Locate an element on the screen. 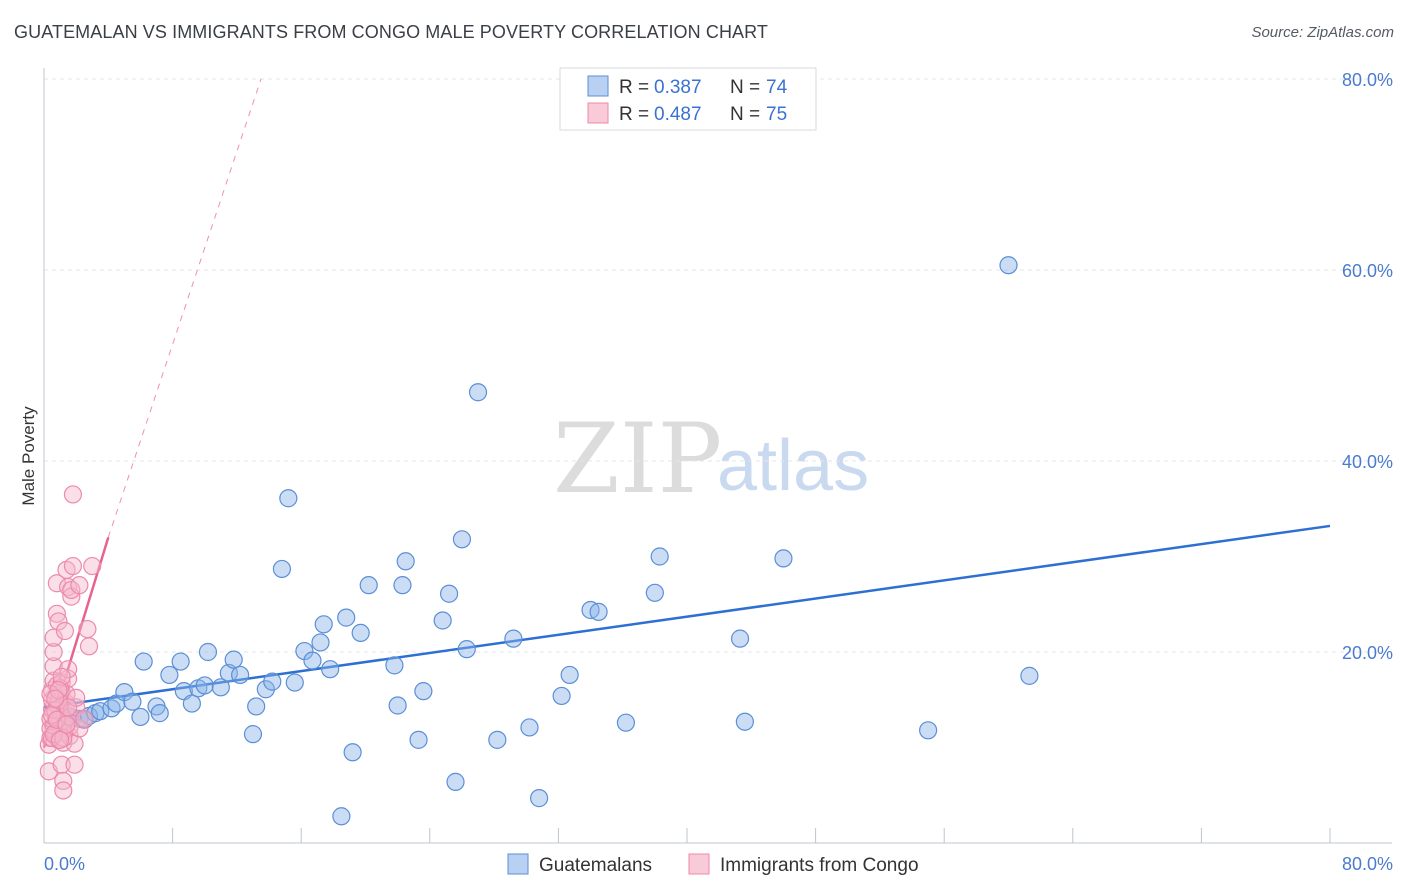  legend-r-value-1: 0.487 is located at coordinates (678, 114).